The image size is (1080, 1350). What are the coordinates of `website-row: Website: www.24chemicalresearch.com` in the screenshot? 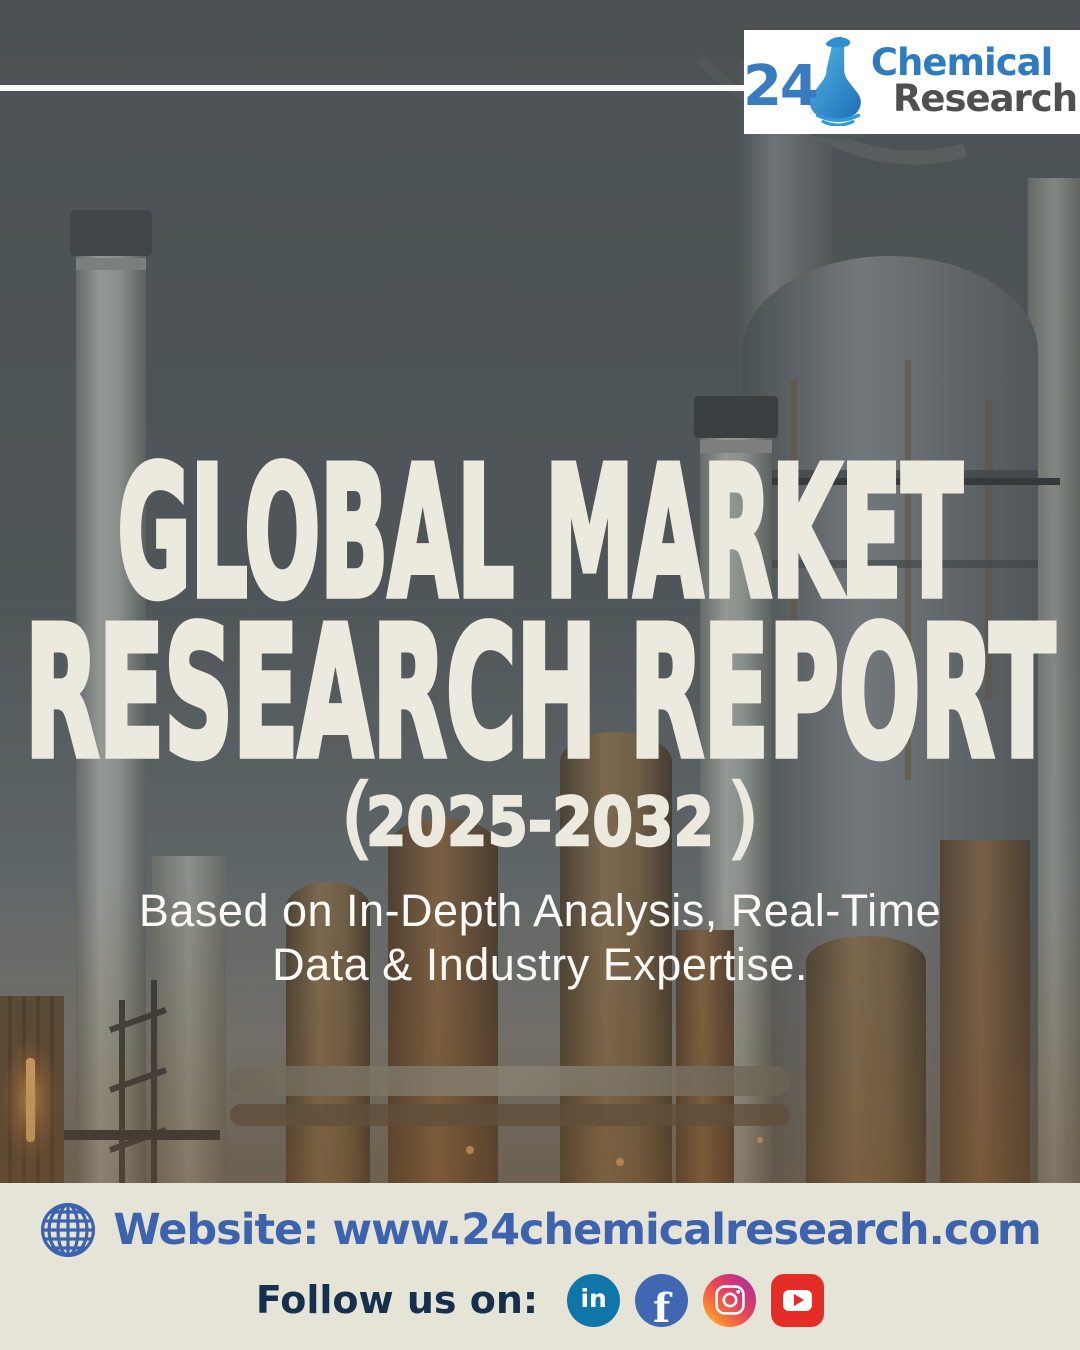 It's located at (540, 1230).